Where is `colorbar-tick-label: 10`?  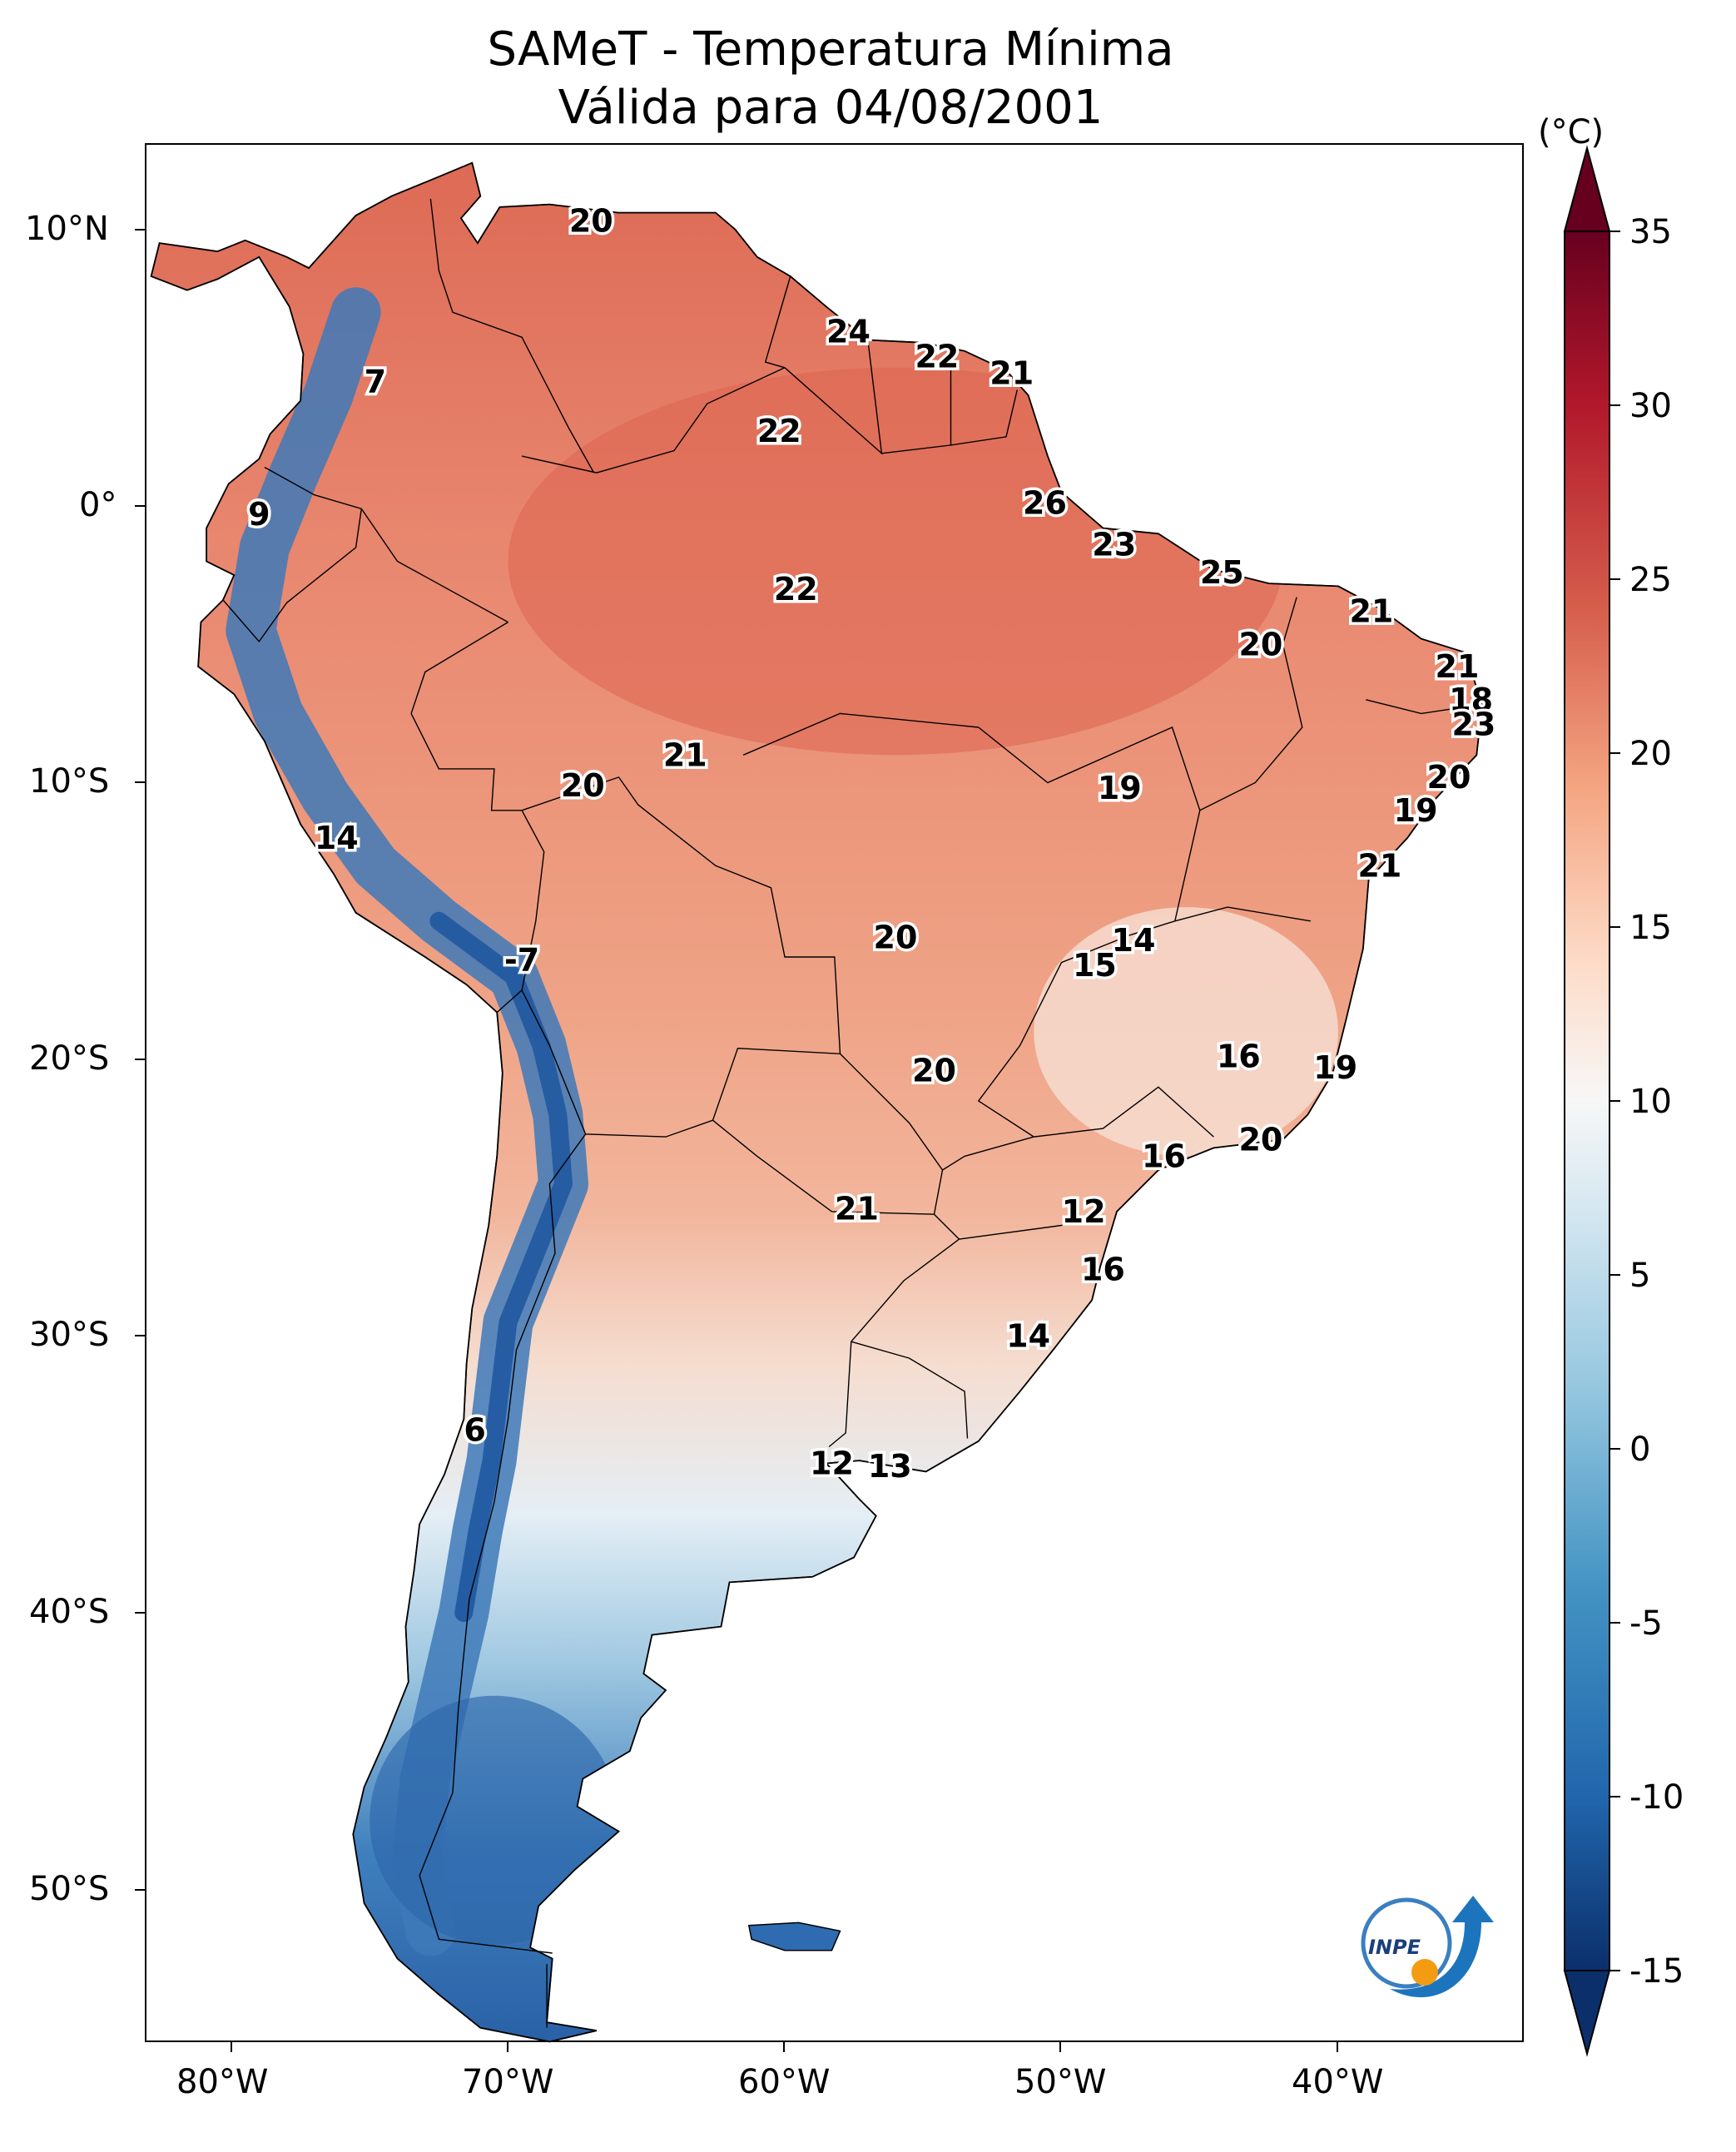 colorbar-tick-label: 10 is located at coordinates (1651, 1102).